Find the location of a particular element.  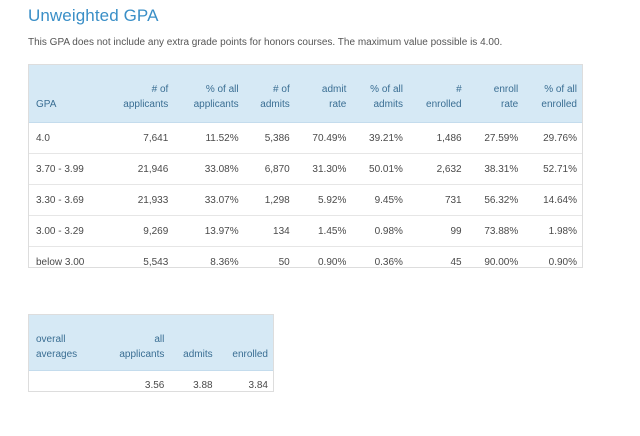

header-overall-averages: overall averages is located at coordinates (66, 342).